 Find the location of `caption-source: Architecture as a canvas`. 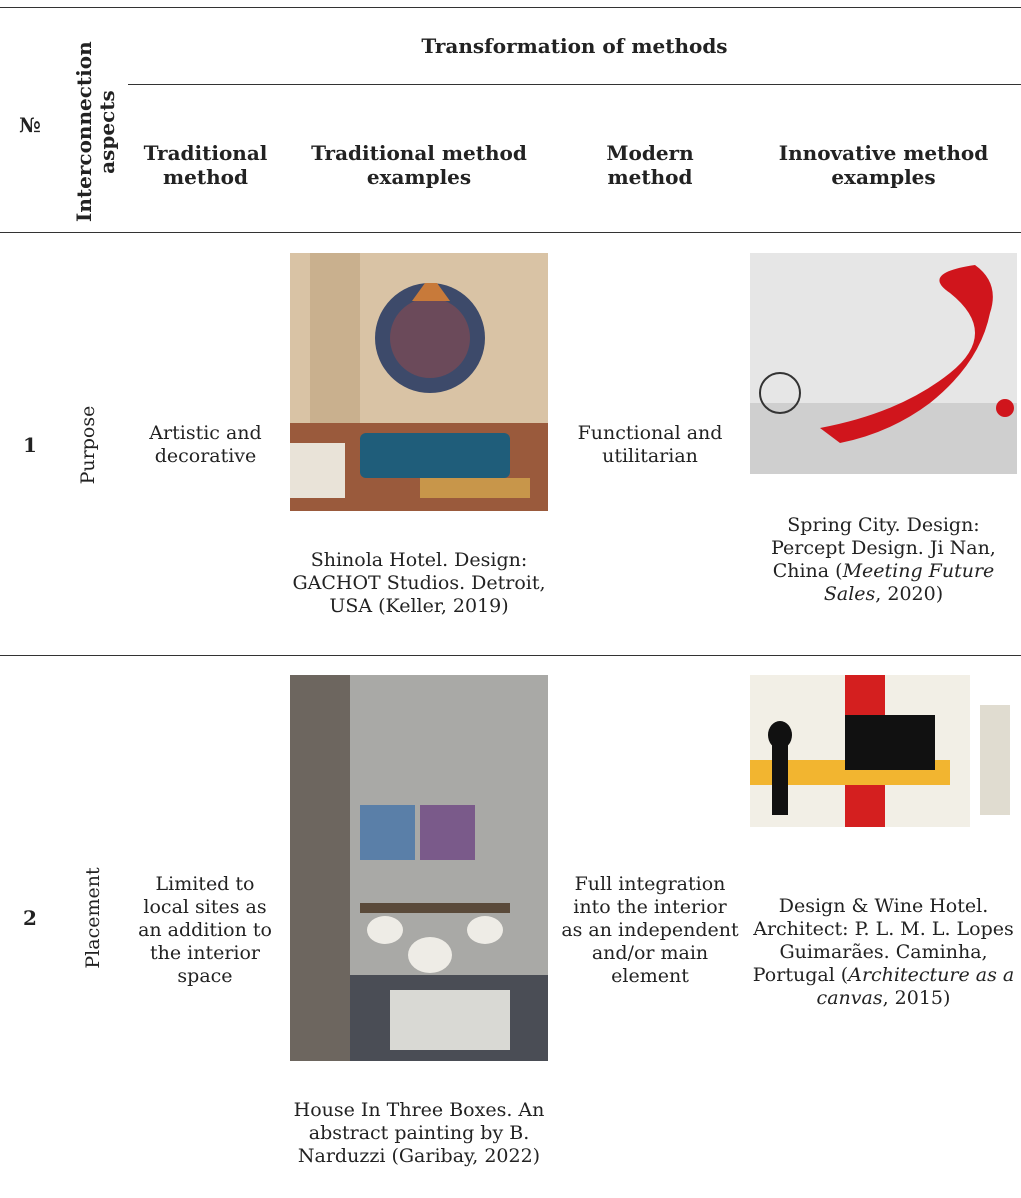

caption-source: Architecture as a canvas is located at coordinates (915, 986).